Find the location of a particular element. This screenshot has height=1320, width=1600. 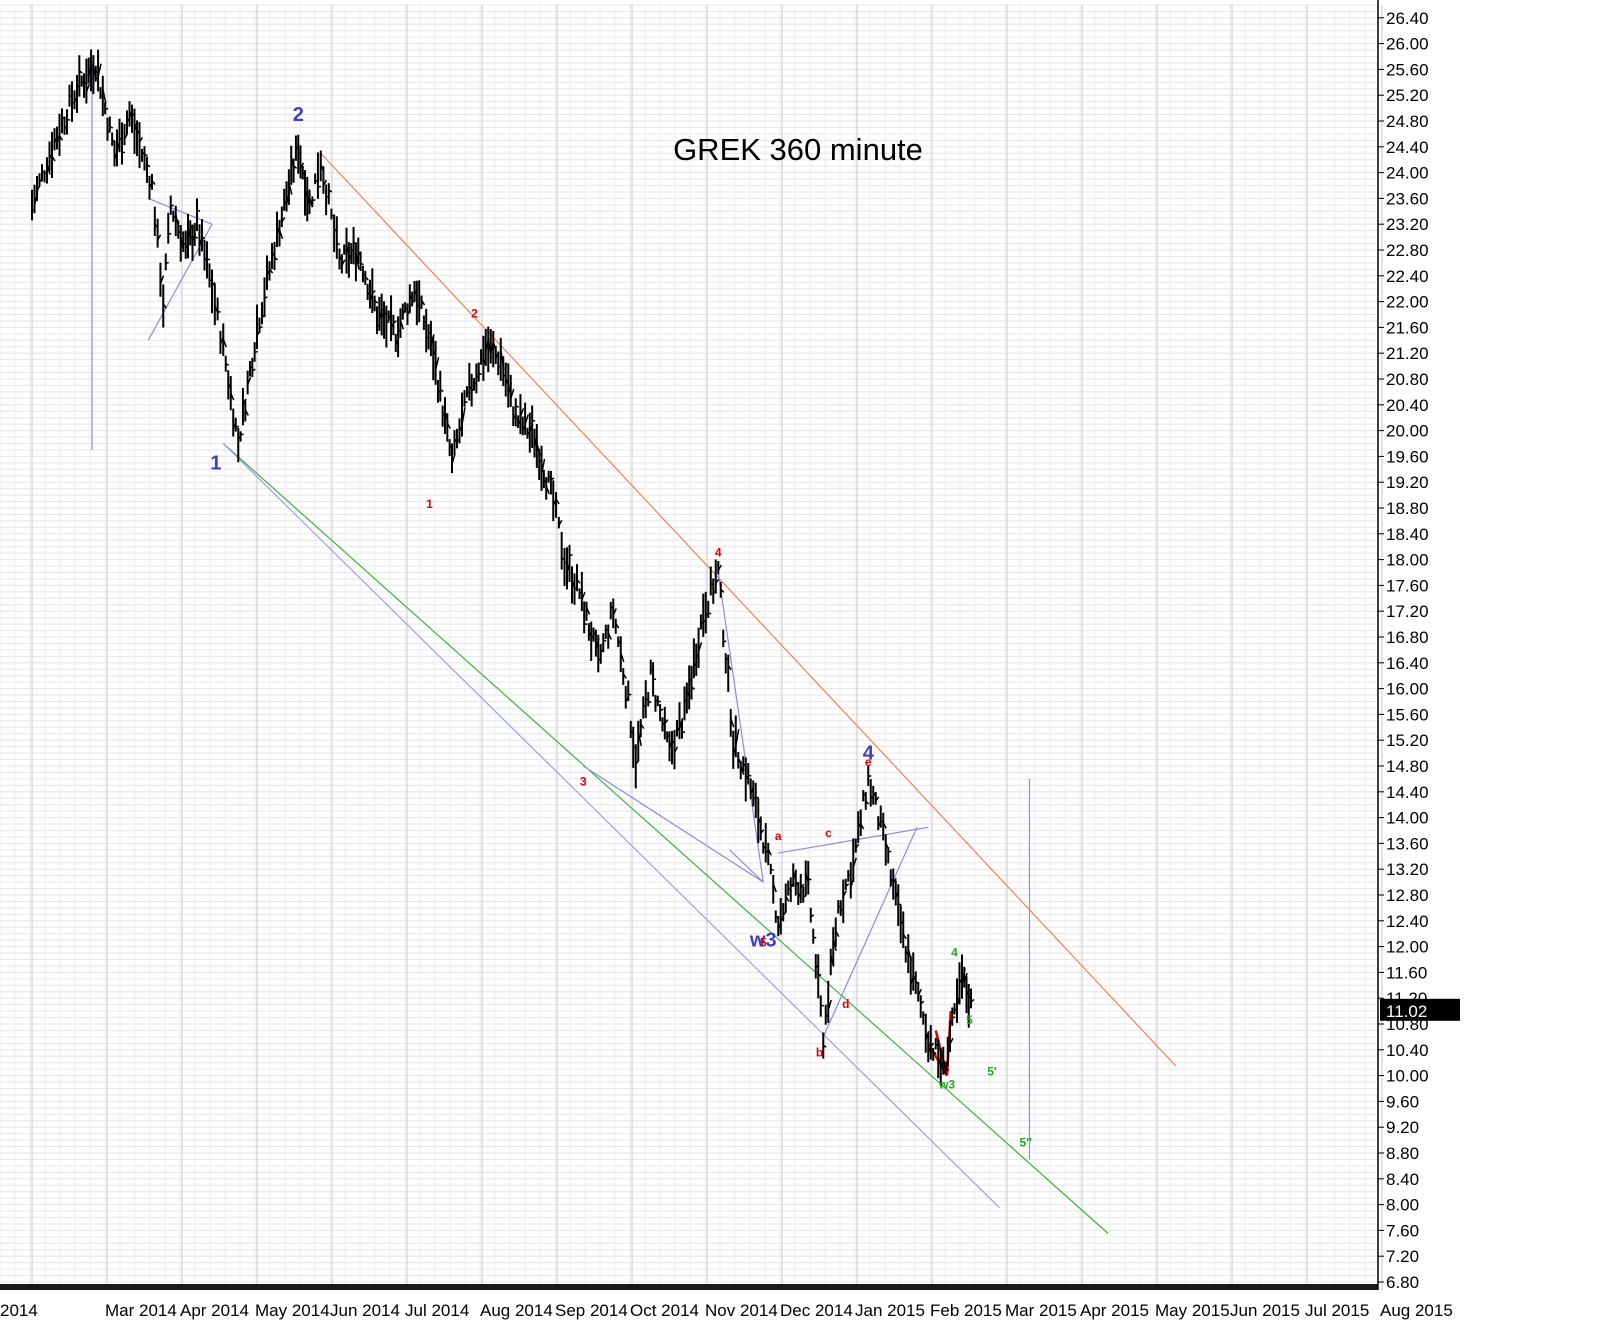

wave-label: a is located at coordinates (778, 836).